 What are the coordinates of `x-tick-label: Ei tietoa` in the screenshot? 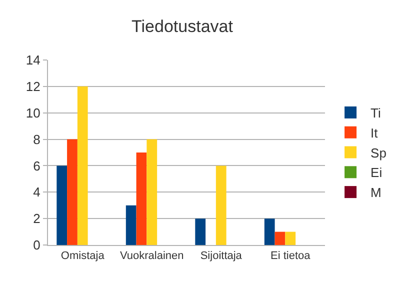 It's located at (291, 256).